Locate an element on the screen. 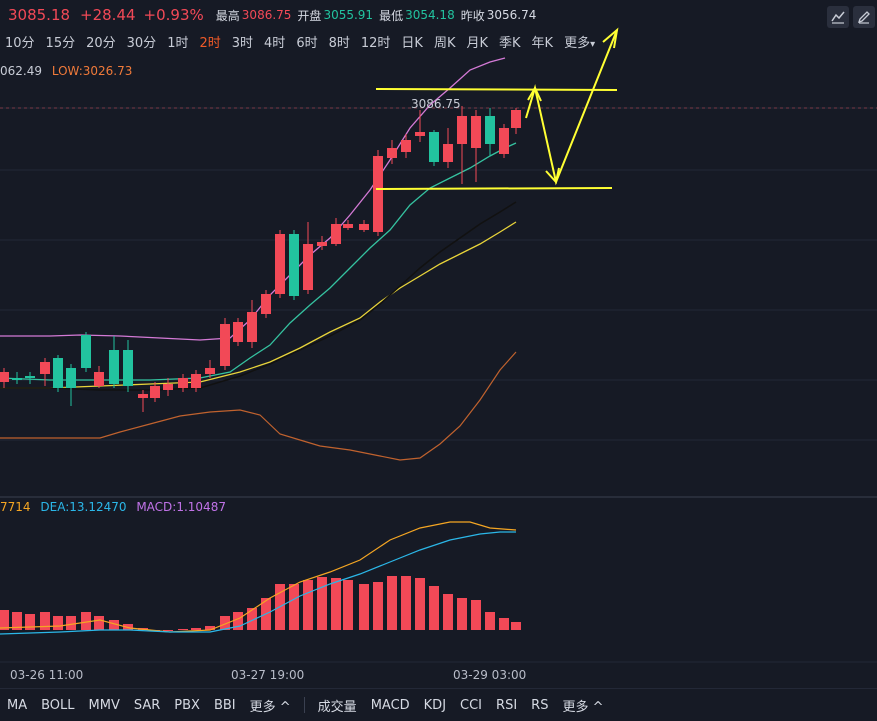 The height and width of the screenshot is (721, 877). indicator-item: PBX is located at coordinates (187, 705).